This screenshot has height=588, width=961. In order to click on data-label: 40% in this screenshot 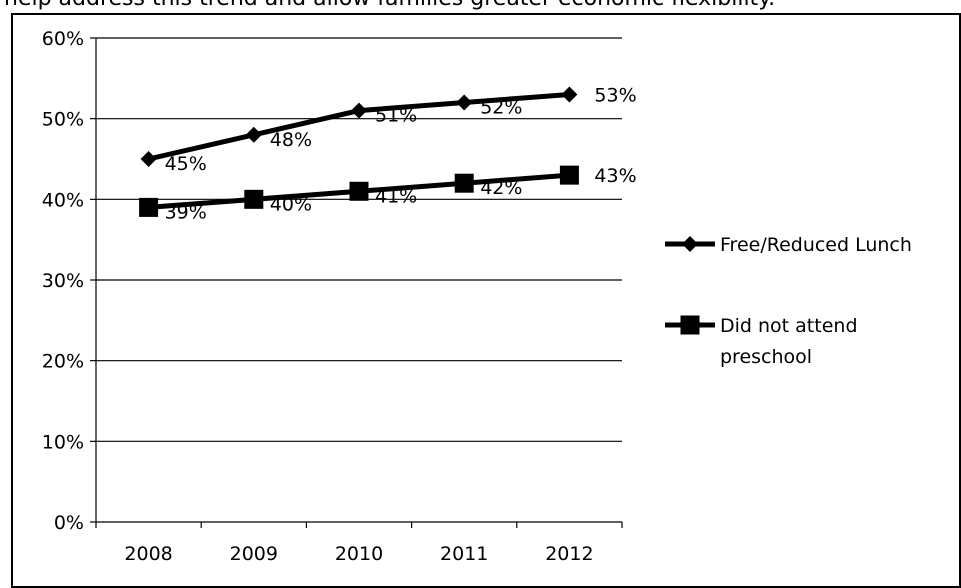, I will do `click(291, 204)`.